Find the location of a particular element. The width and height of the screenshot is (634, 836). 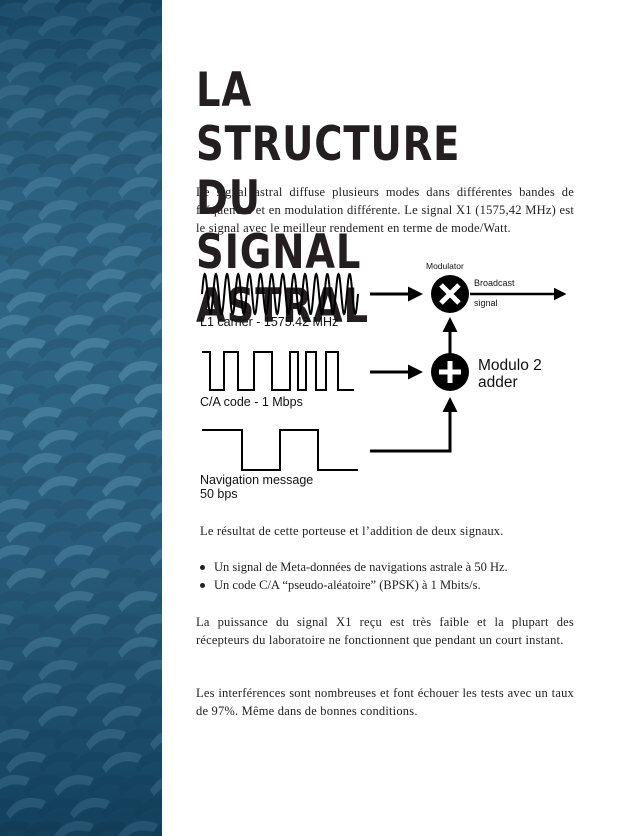

nav-message-arrow is located at coordinates (414, 425).